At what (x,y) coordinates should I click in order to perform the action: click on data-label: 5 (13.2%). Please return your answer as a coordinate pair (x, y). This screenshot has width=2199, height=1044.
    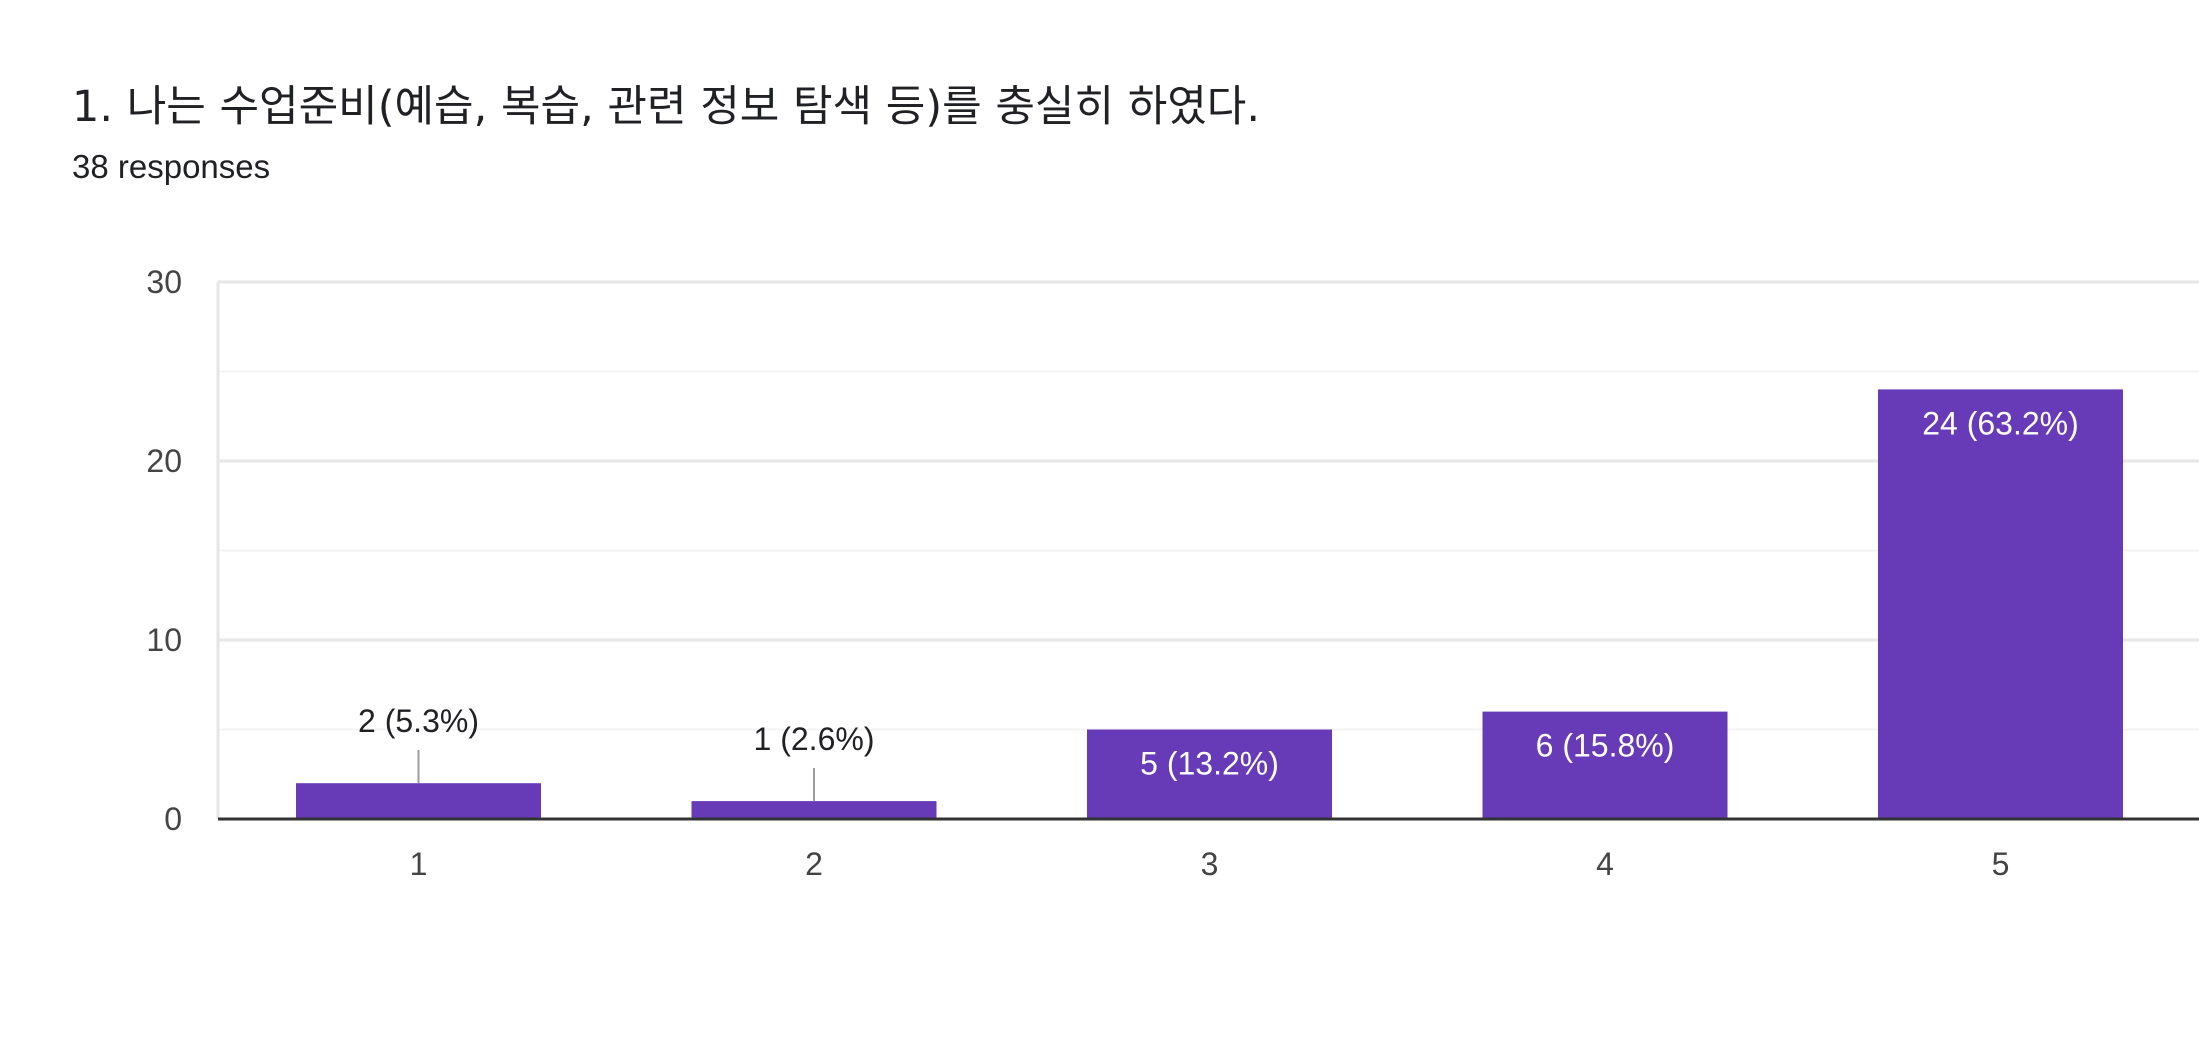
    Looking at the image, I should click on (1209, 764).